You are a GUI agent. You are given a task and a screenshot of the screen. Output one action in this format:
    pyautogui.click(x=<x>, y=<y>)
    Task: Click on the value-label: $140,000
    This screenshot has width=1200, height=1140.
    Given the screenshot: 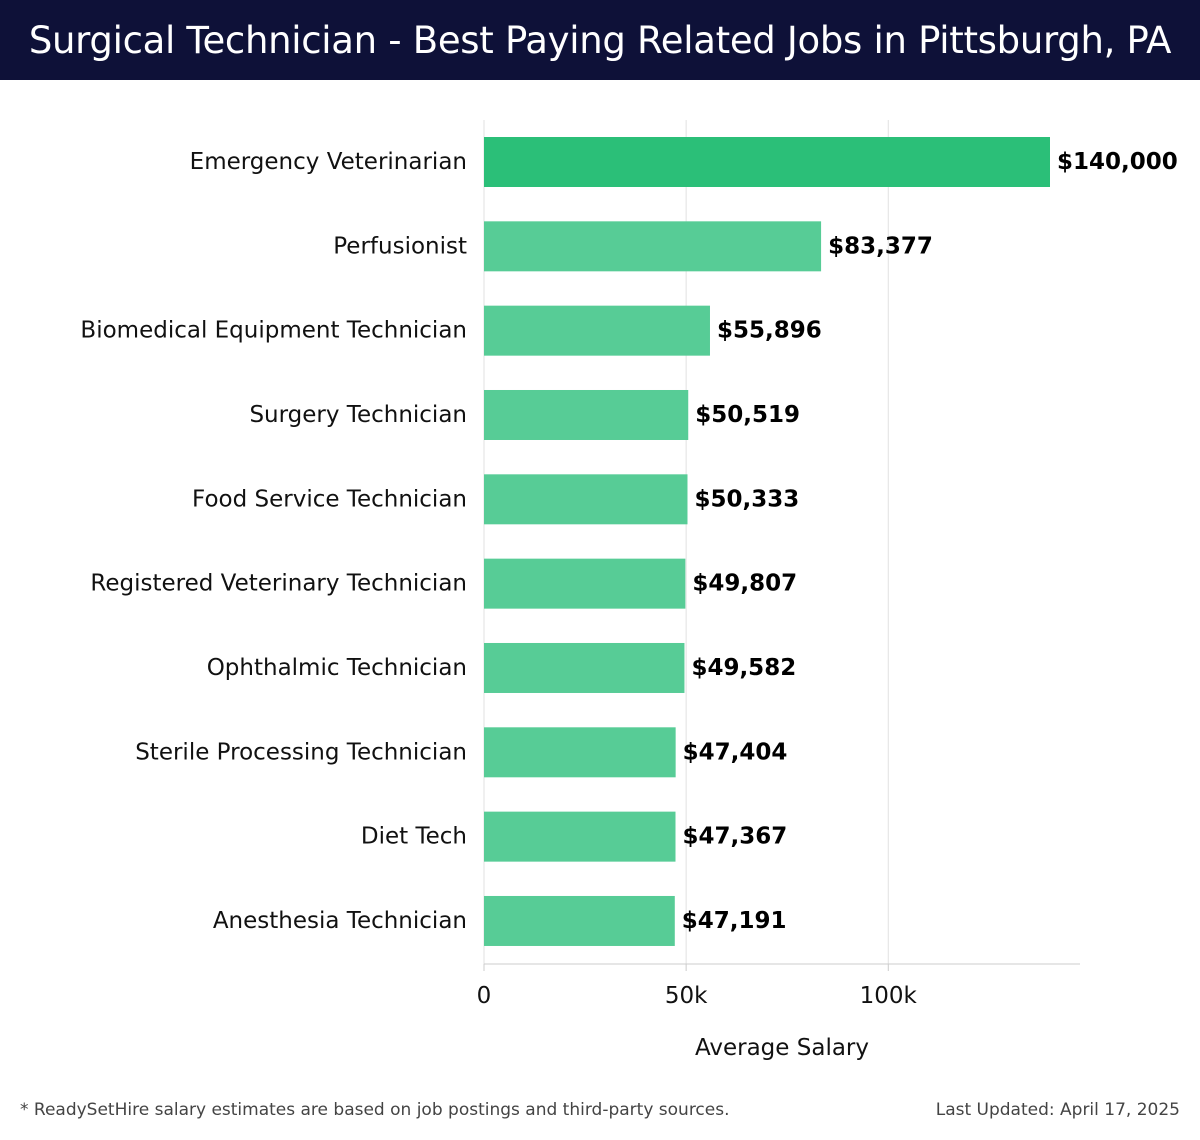 What is the action you would take?
    pyautogui.click(x=1117, y=162)
    